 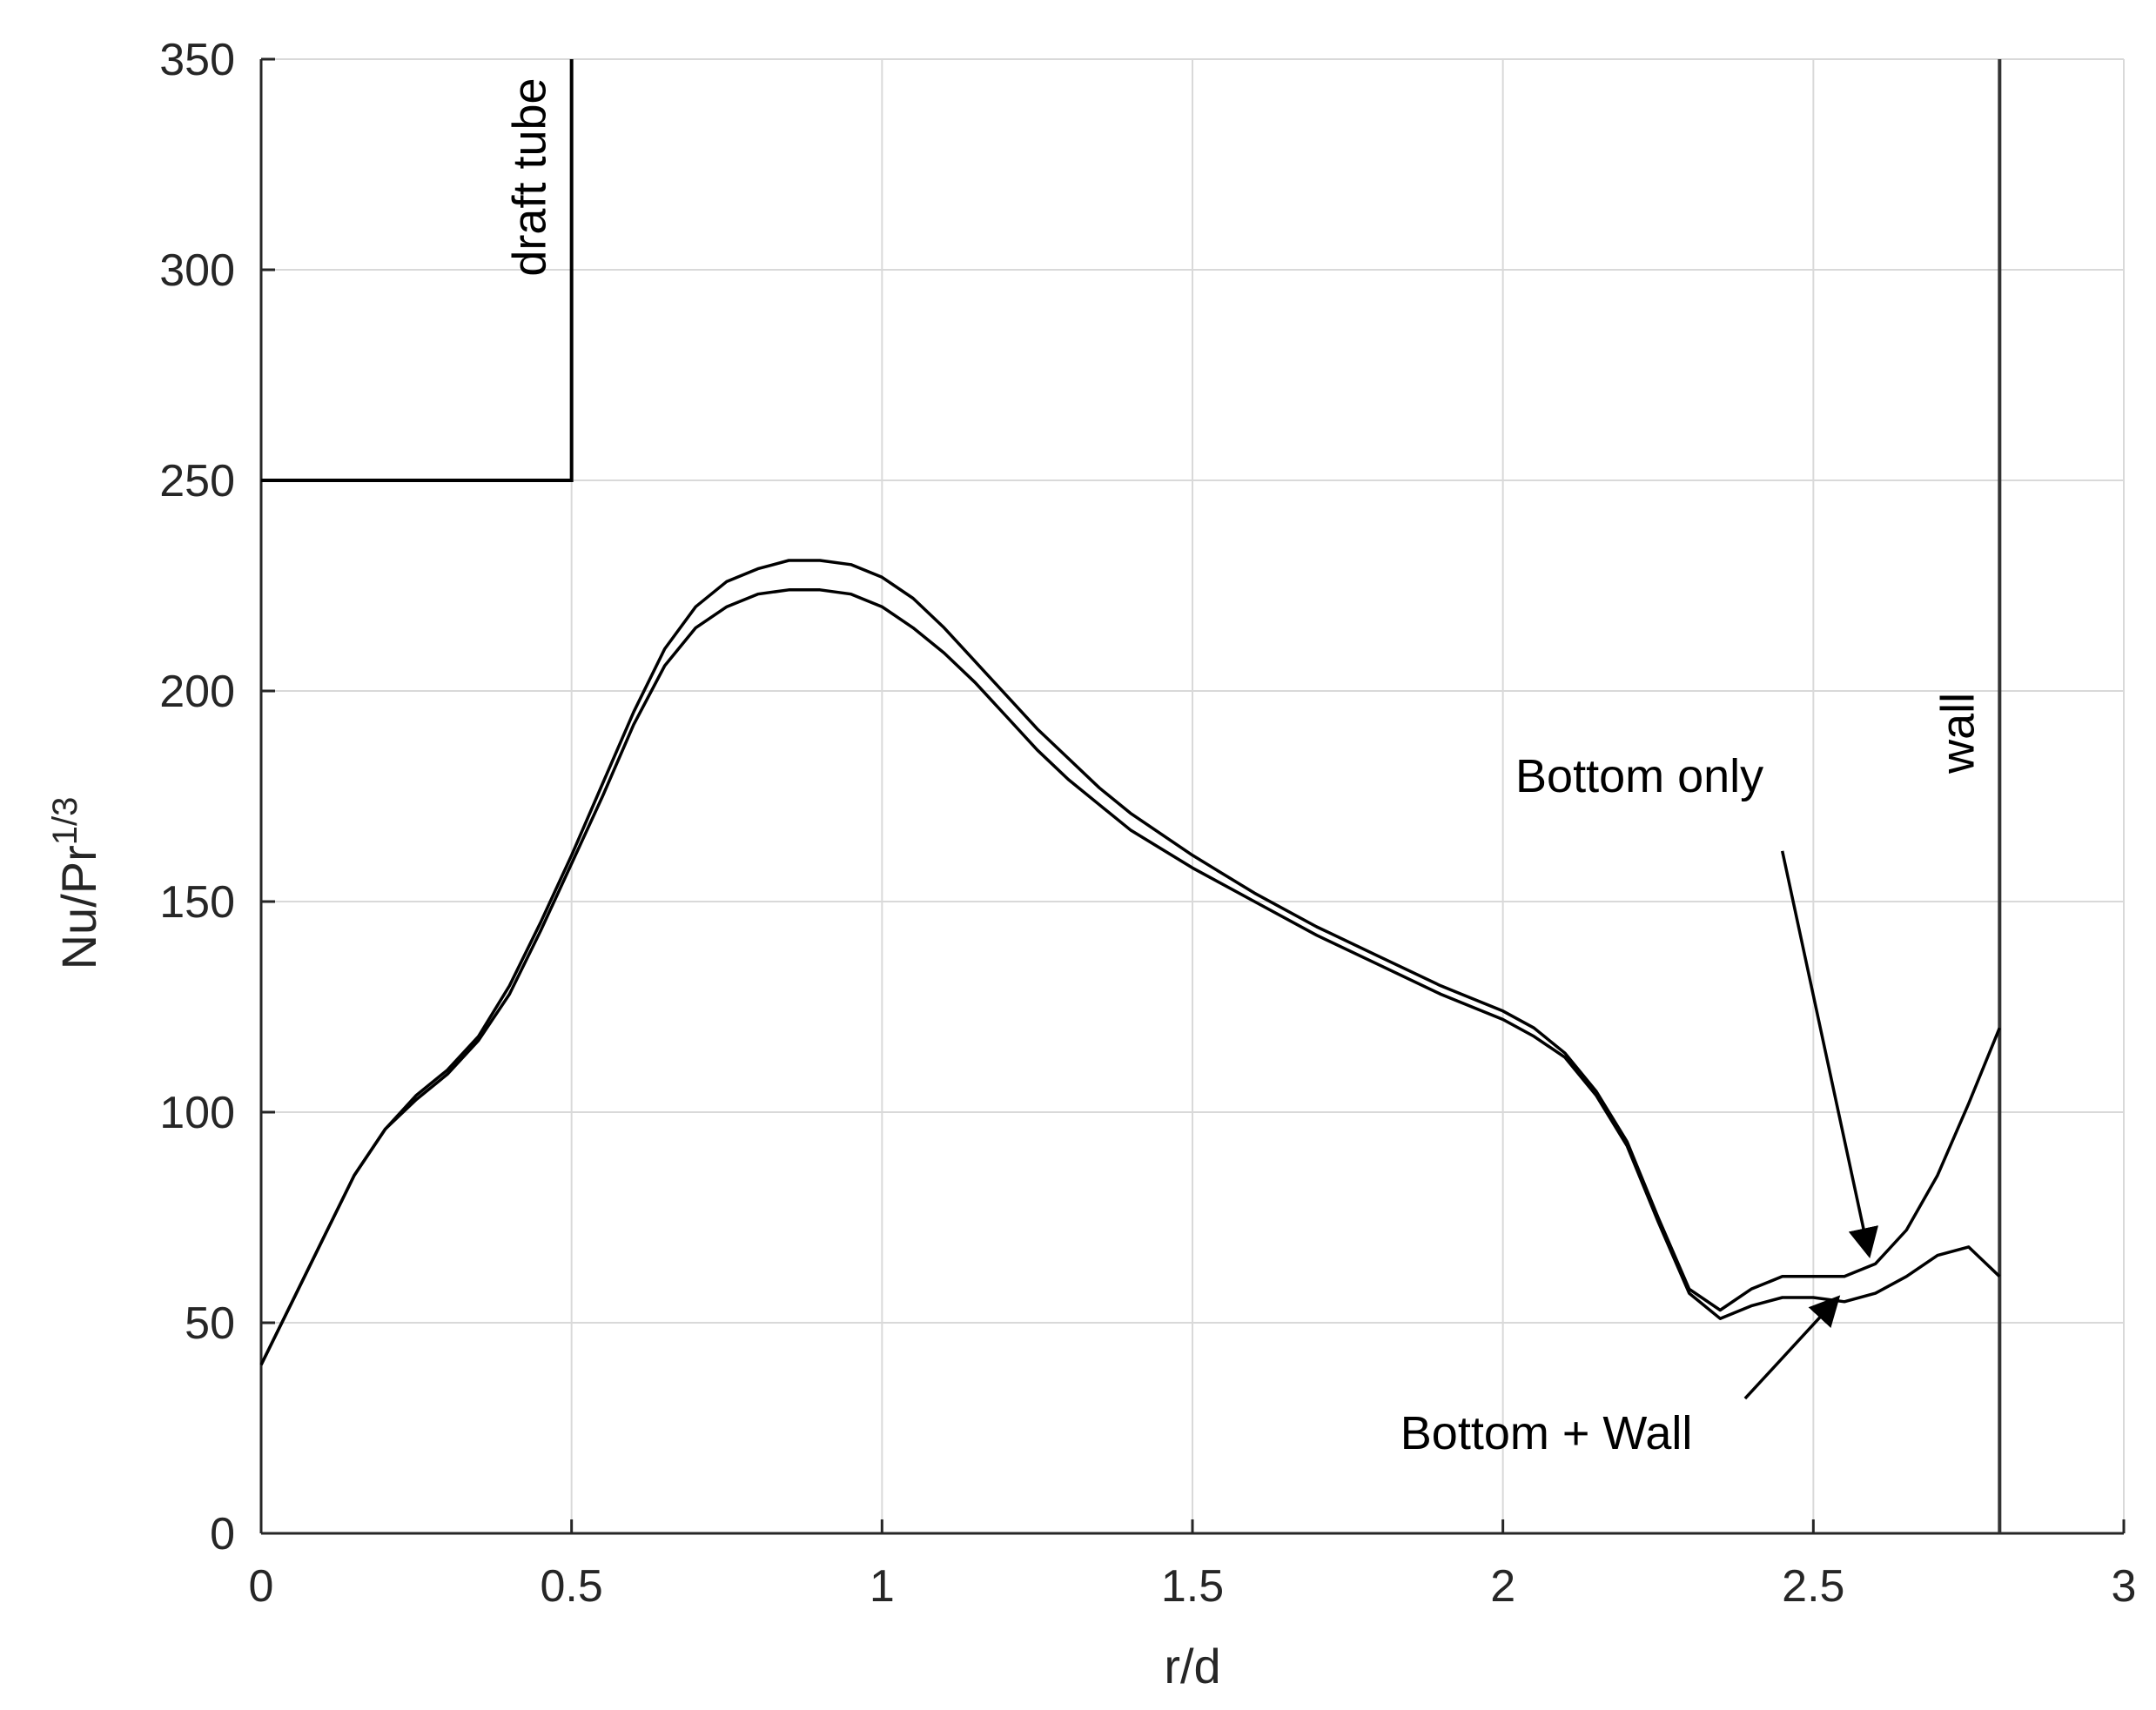 What do you see at coordinates (1829, 1054) in the screenshot?
I see `annotation-bottom-only-arrow` at bounding box center [1829, 1054].